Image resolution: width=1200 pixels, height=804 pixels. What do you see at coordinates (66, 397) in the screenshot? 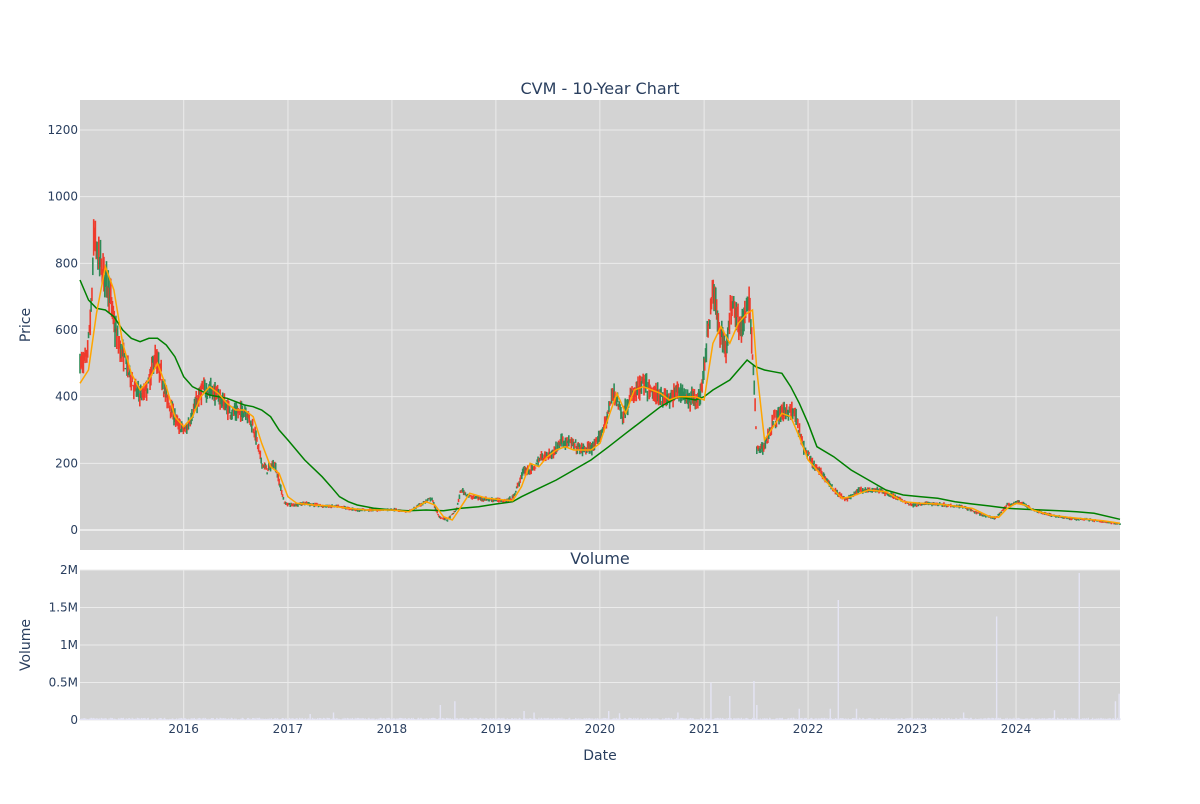
I see `price-y-tick-label: 400` at bounding box center [66, 397].